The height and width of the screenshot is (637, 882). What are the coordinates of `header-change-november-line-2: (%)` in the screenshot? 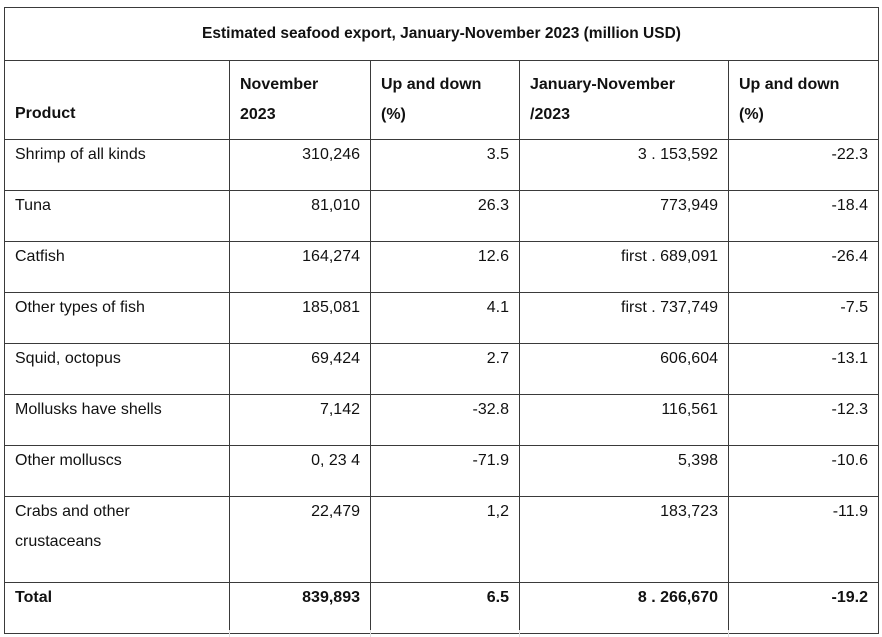 It's located at (393, 114).